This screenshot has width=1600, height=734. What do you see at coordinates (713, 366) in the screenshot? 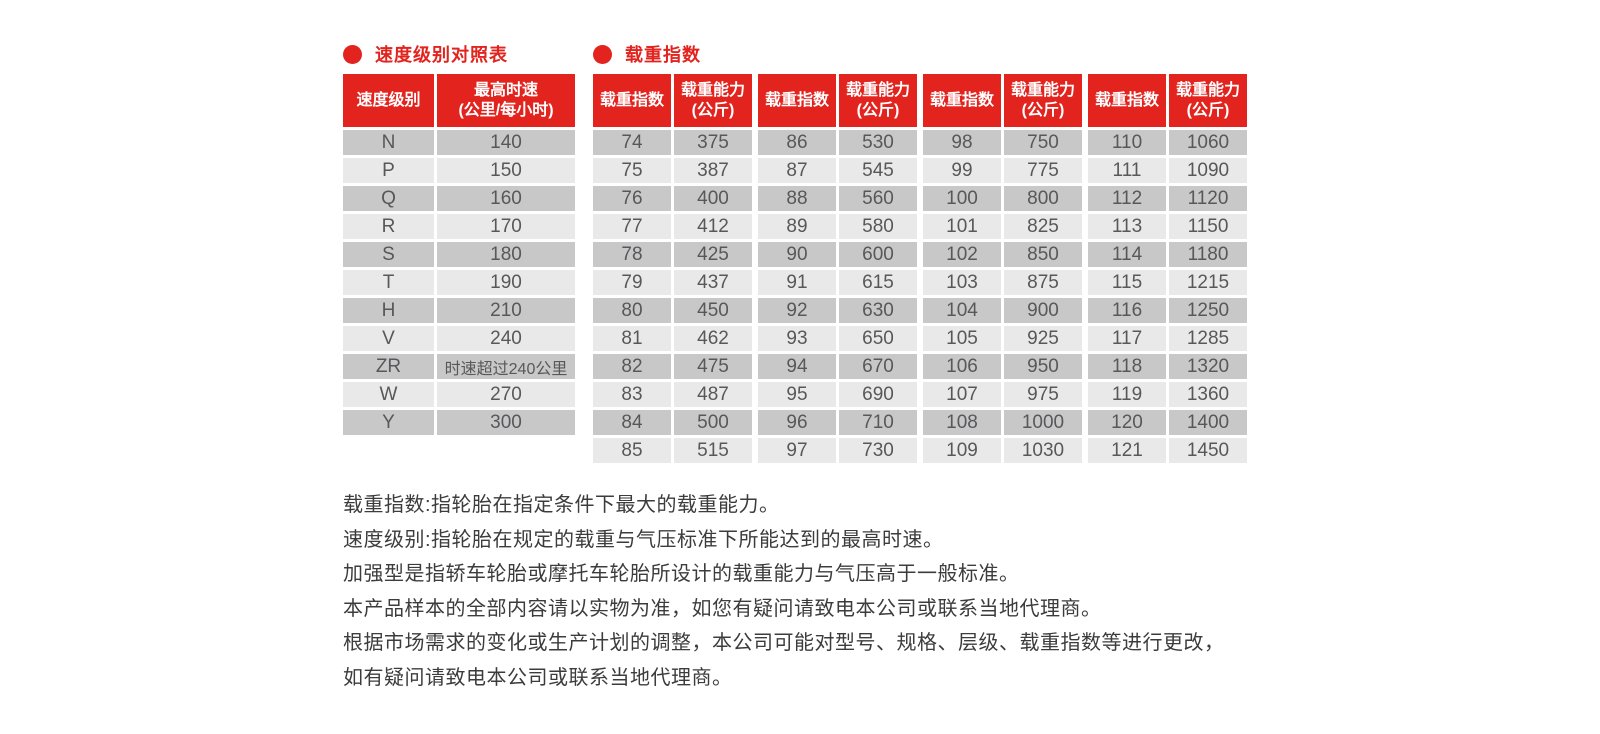
I see `table-cell: 475` at bounding box center [713, 366].